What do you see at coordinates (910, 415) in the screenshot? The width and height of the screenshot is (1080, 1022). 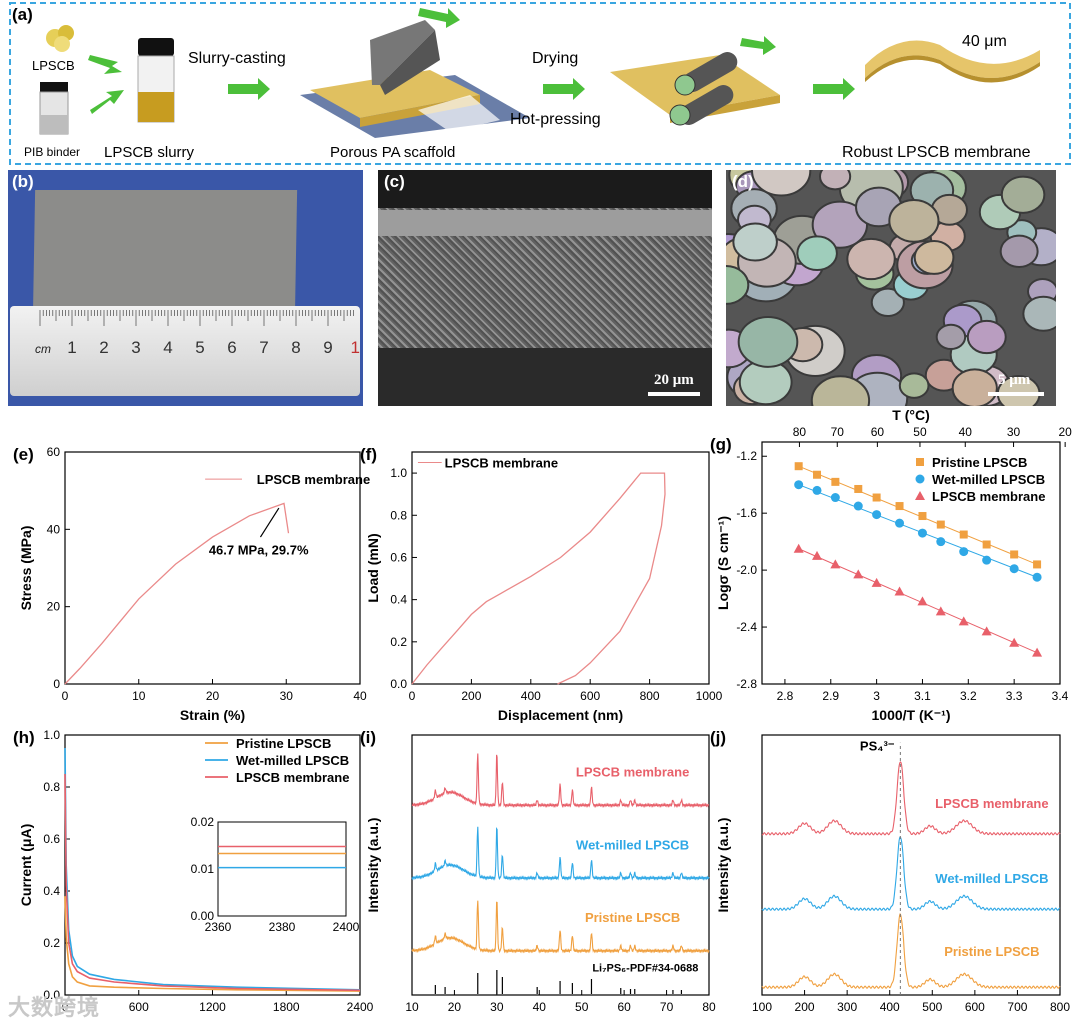 I see `top-axis-label: T (°C)` at bounding box center [910, 415].